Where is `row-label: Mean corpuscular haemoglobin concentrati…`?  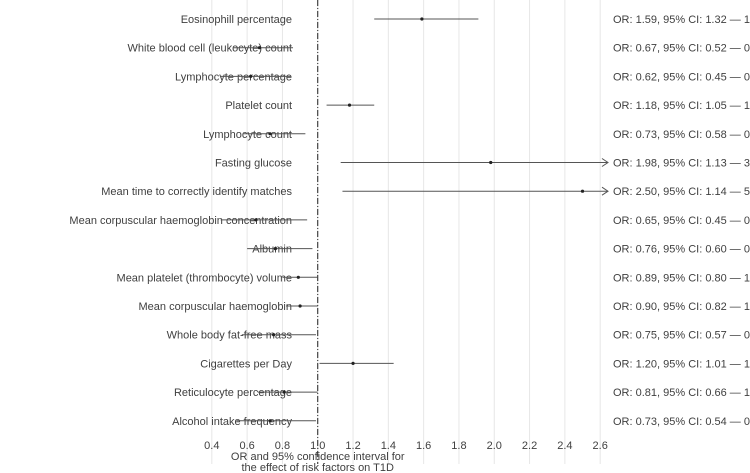
row-label: Mean corpuscular haemoglobin concentrati… is located at coordinates (180, 221).